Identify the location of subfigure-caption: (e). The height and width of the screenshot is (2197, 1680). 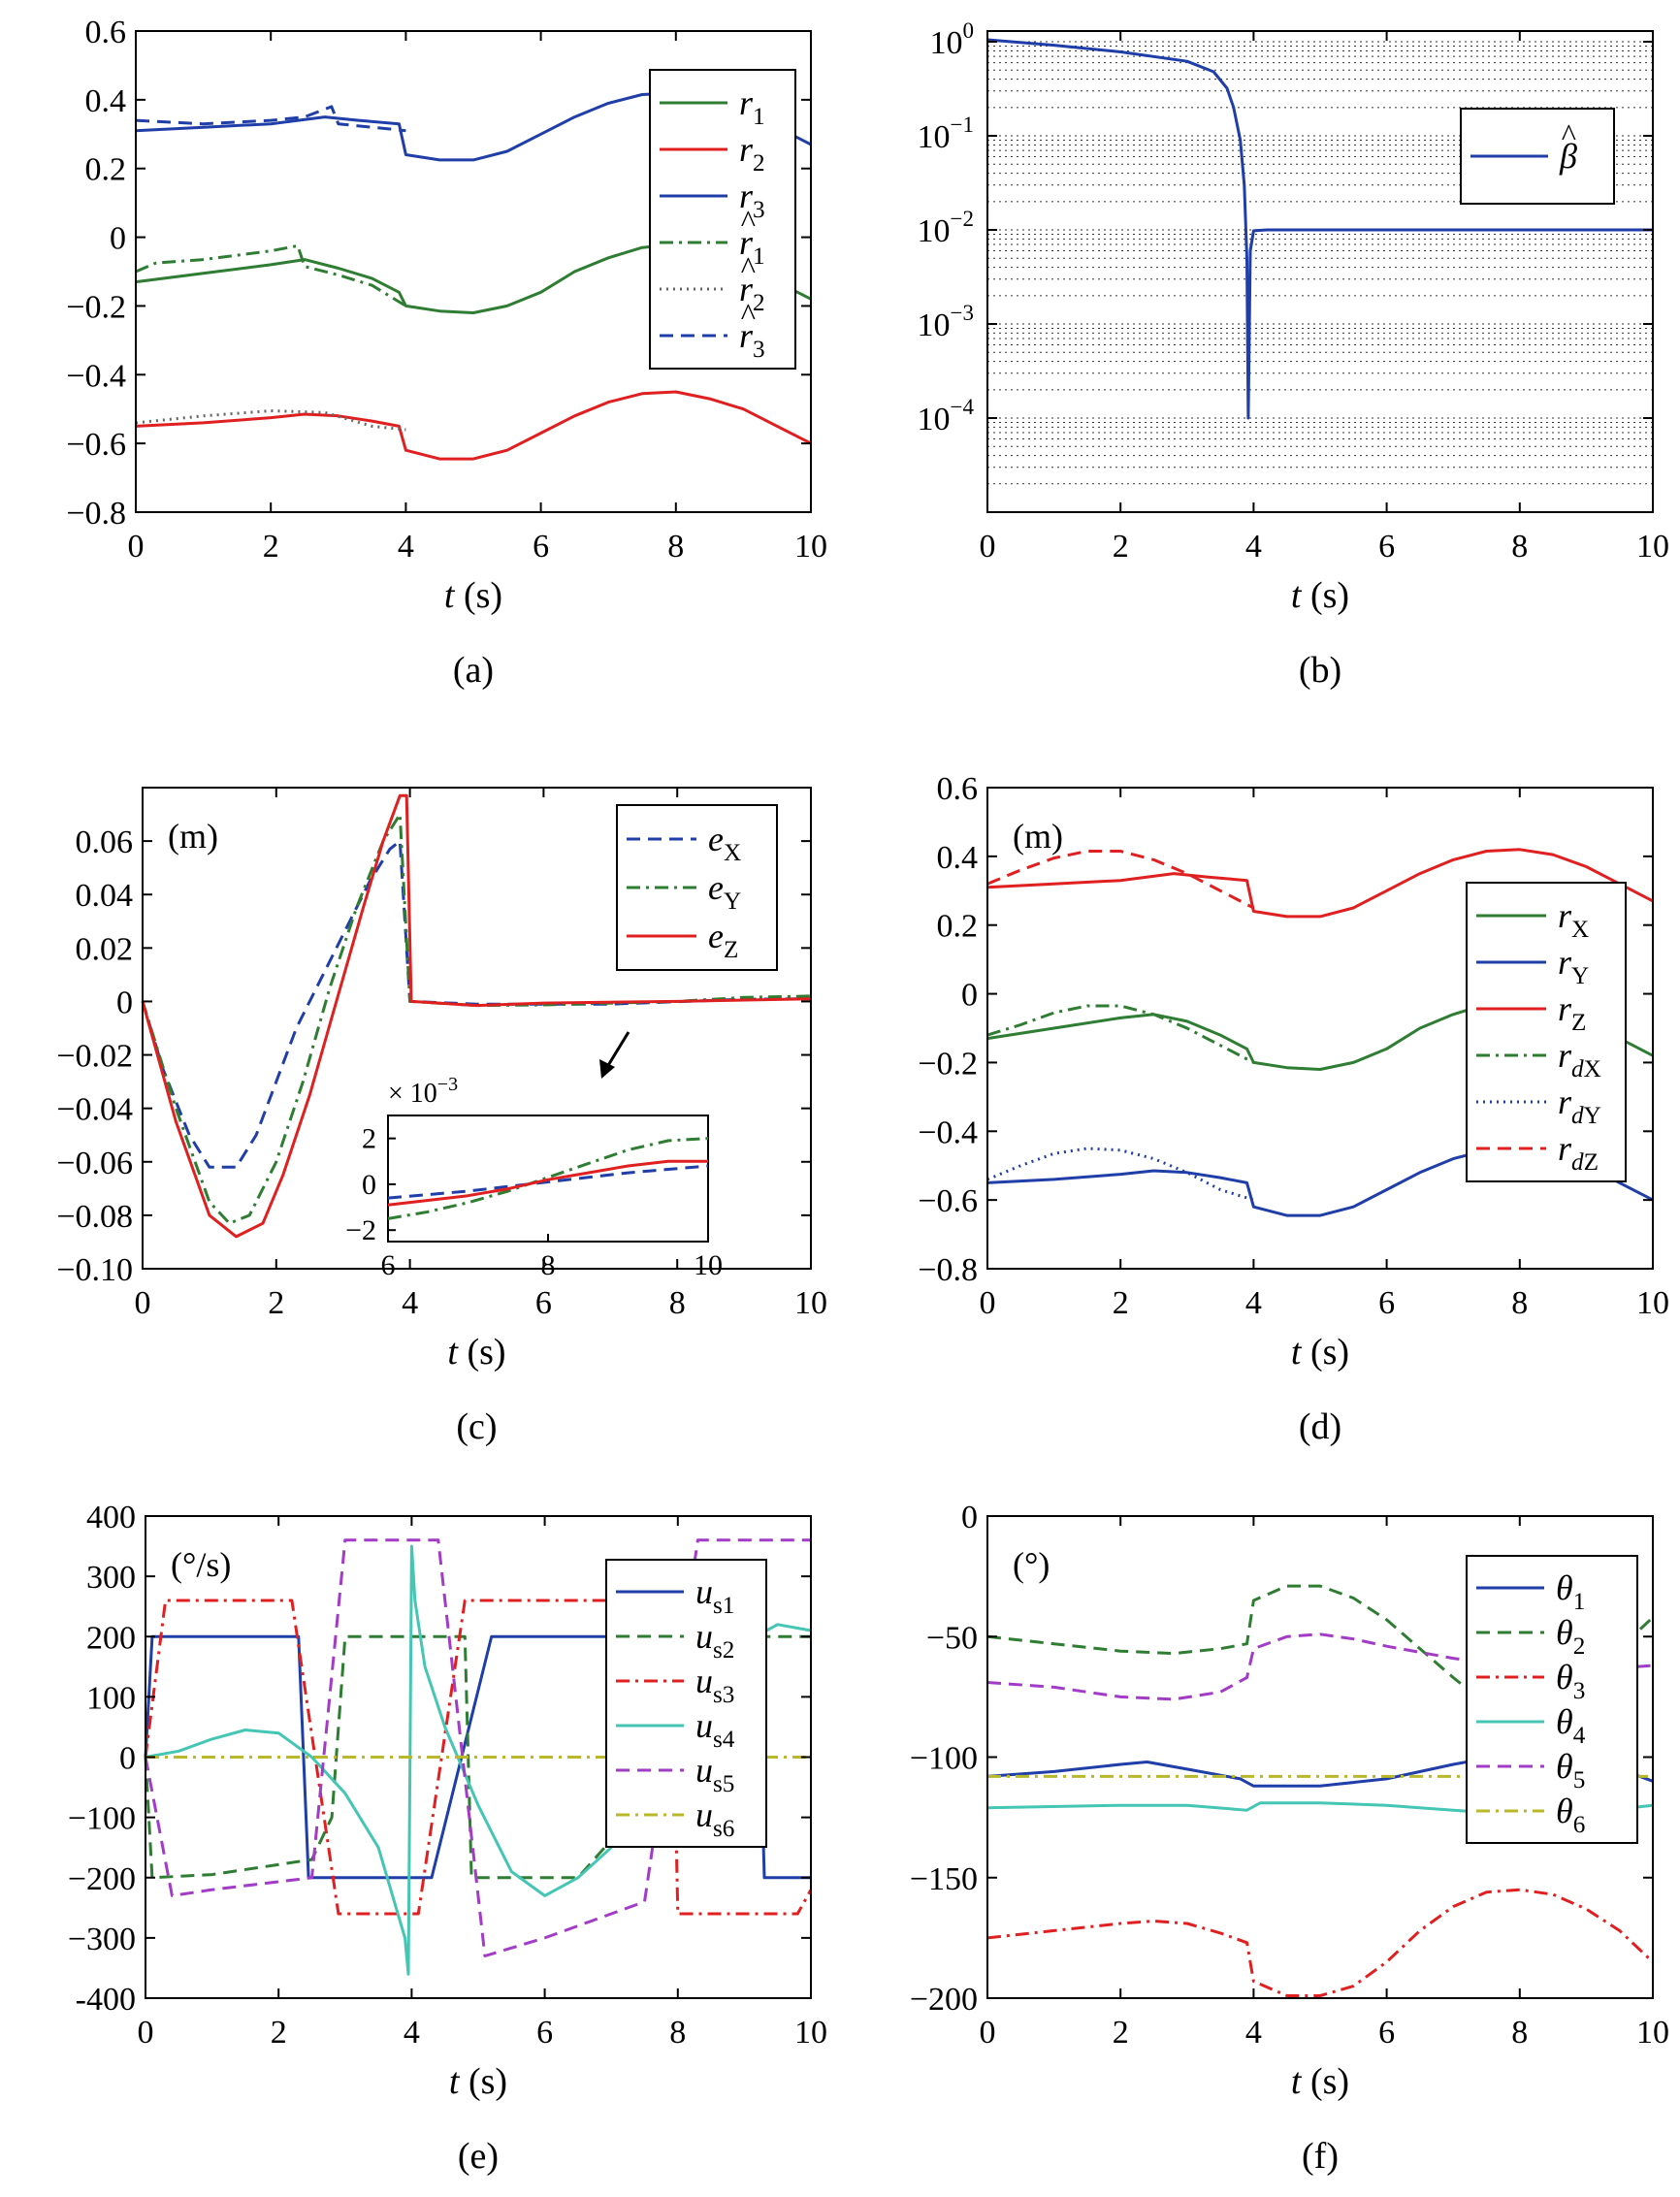
(478, 2156).